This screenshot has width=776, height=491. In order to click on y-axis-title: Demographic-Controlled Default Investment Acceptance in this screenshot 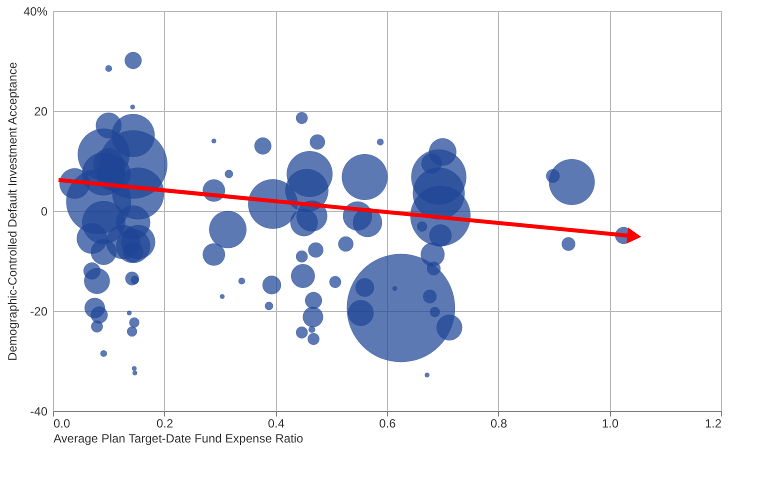, I will do `click(12, 211)`.